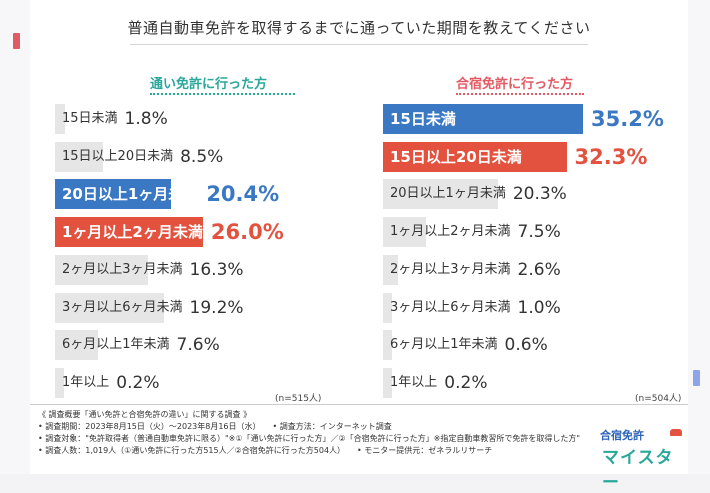 The height and width of the screenshot is (493, 710). I want to click on bar-row: 15日以上20日未満 8.5%, so click(209, 156).